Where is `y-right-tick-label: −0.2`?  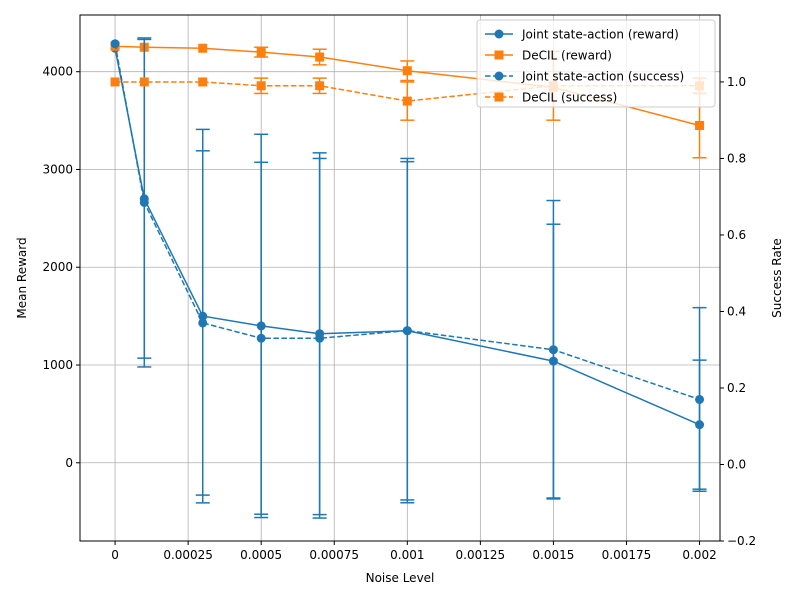 y-right-tick-label: −0.2 is located at coordinates (741, 541).